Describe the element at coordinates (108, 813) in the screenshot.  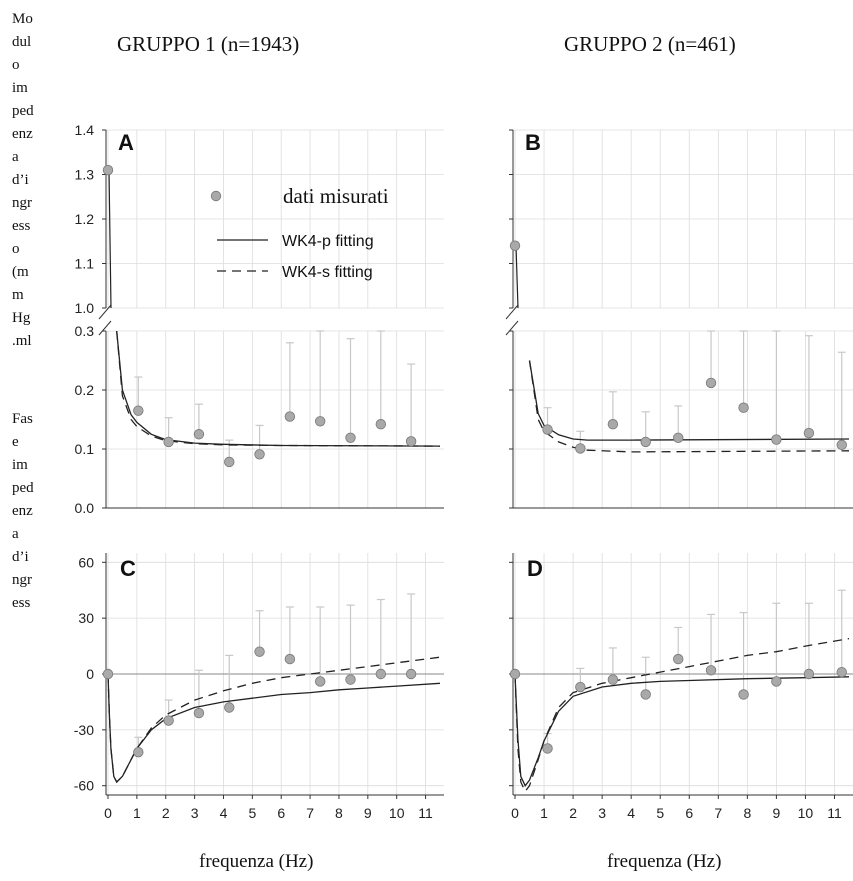
I see `x-tick-label: 0` at that location.